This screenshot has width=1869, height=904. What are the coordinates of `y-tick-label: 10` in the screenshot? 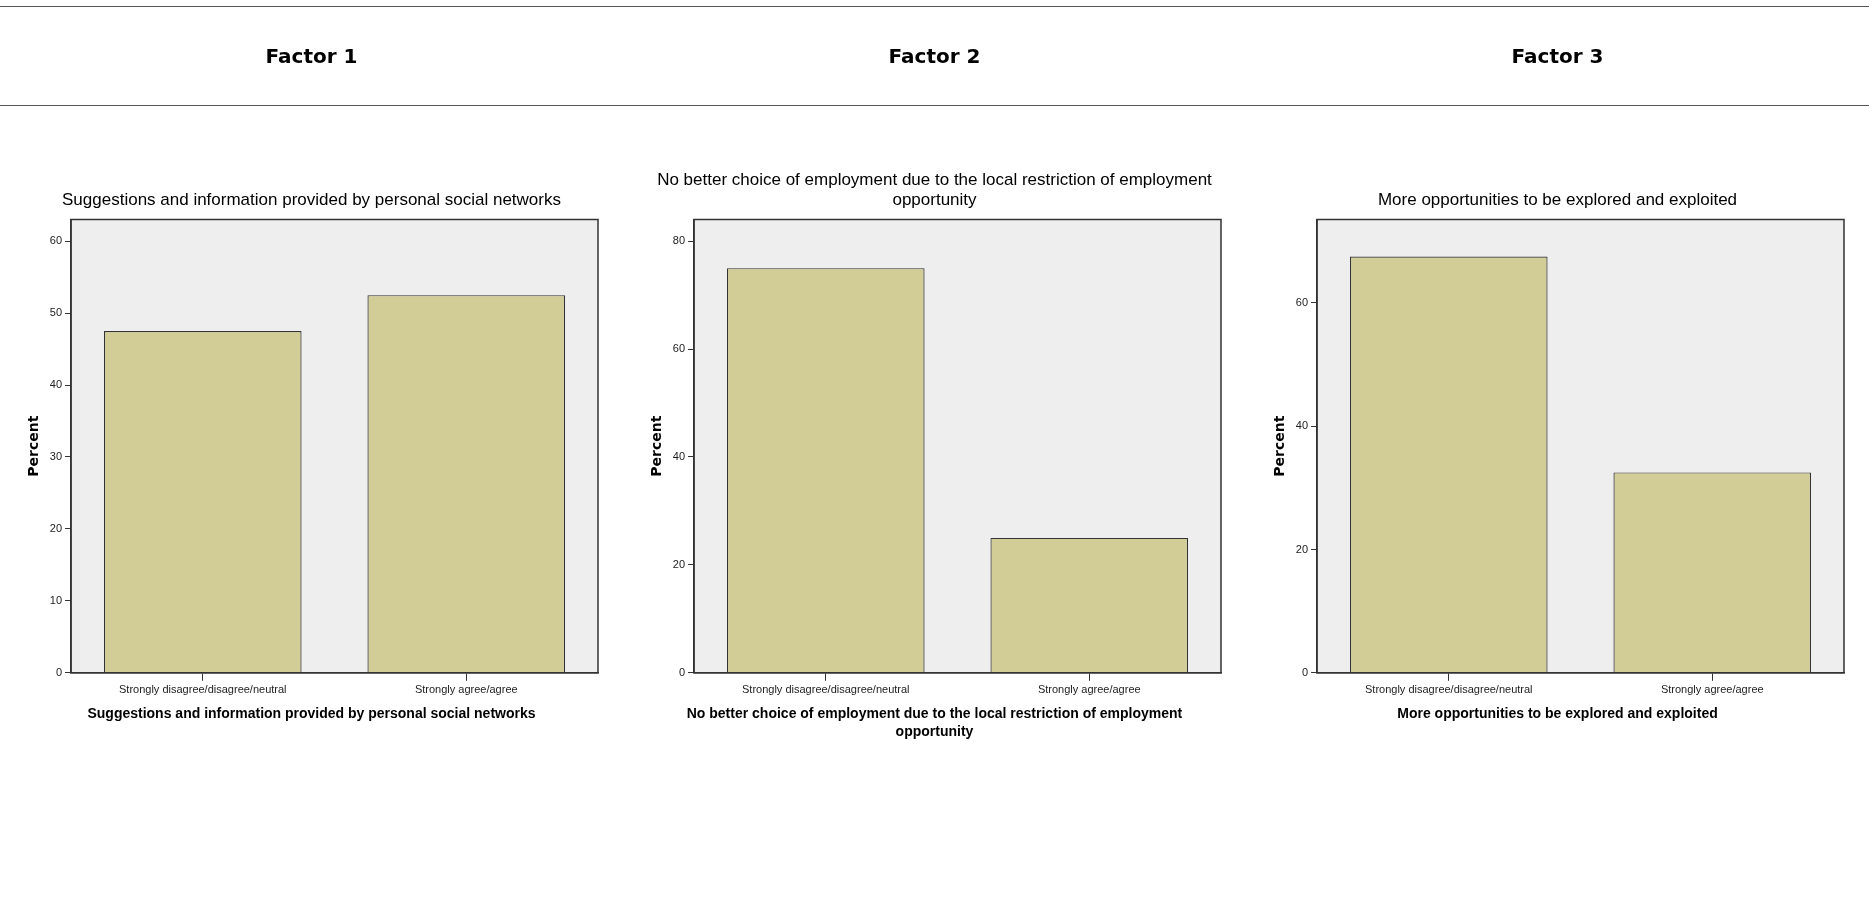 It's located at (55, 599).